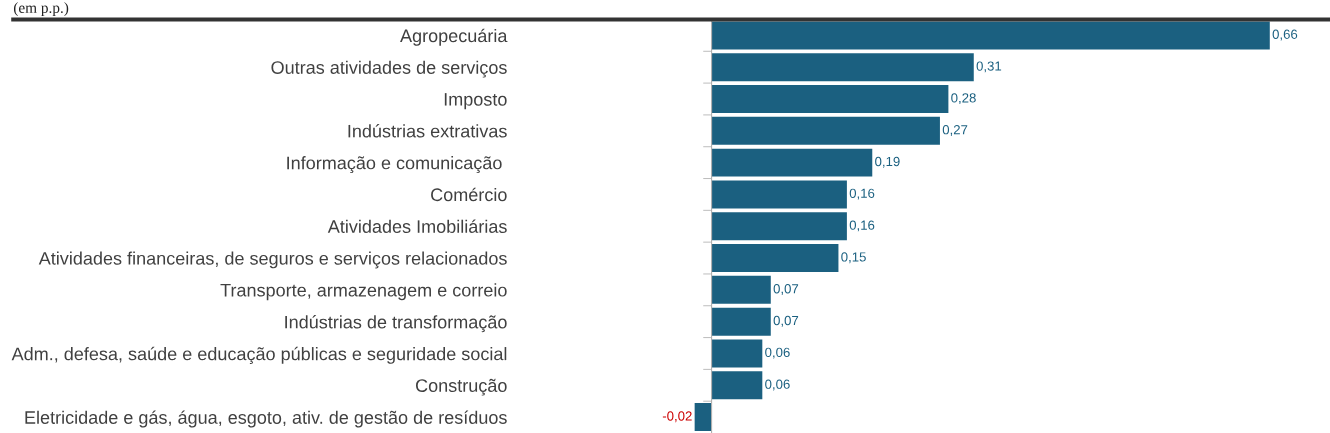  Describe the element at coordinates (389, 69) in the screenshot. I see `y-tick-label: Outras atividades de serviços` at that location.